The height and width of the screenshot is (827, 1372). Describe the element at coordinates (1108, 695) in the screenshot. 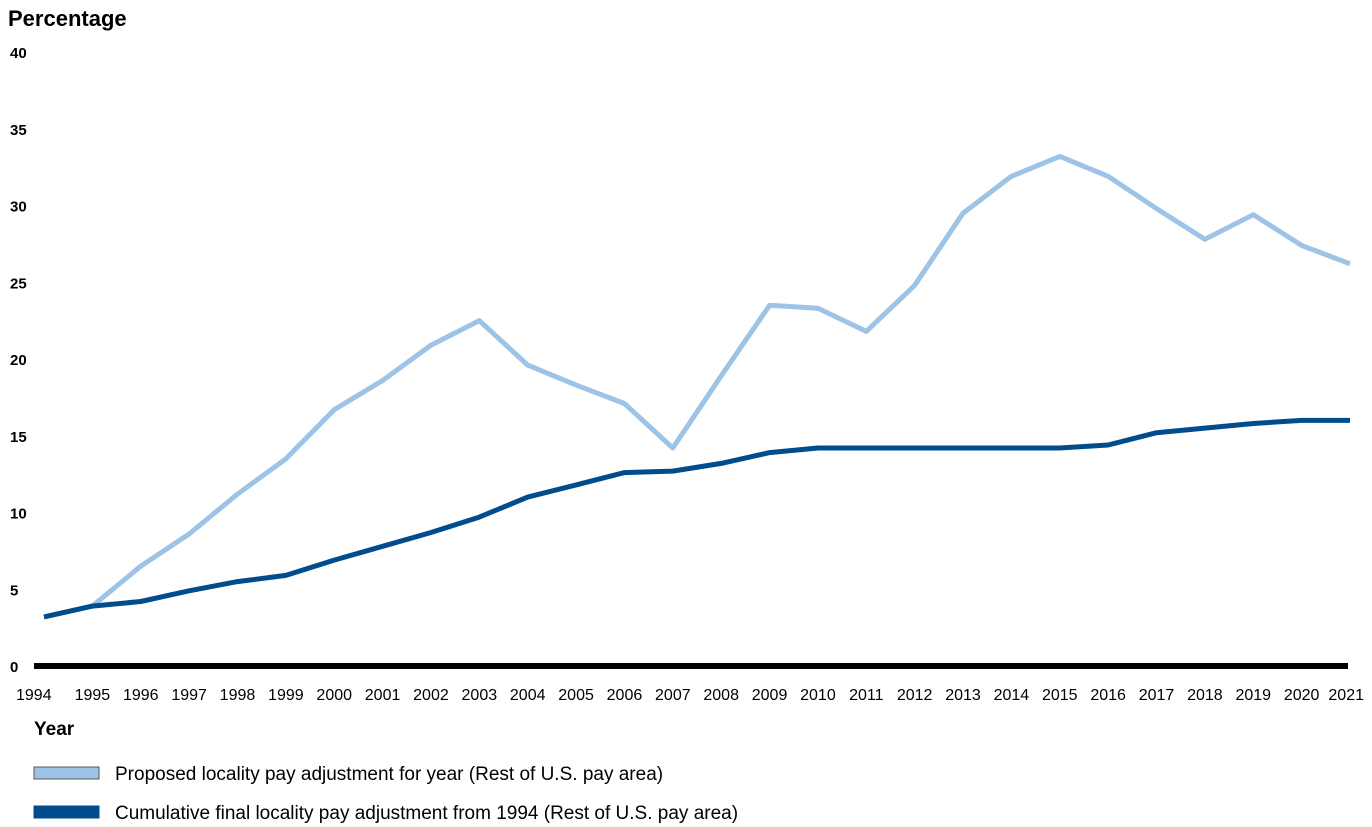

I see `x-tick-label: 2016` at that location.